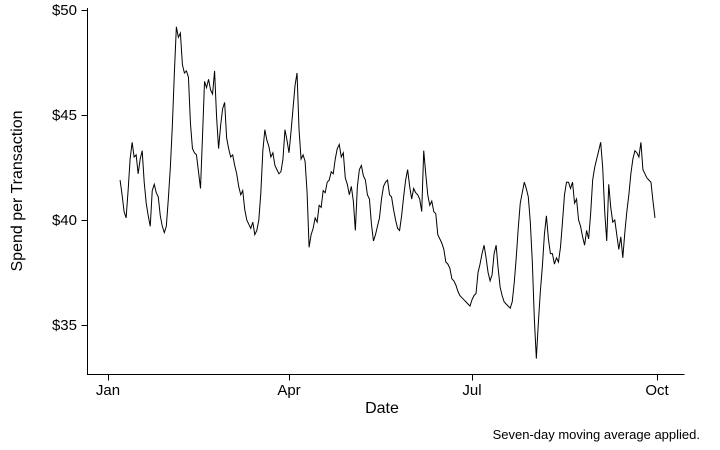 The height and width of the screenshot is (450, 720). Describe the element at coordinates (288, 390) in the screenshot. I see `x-tick-label: Apr` at that location.